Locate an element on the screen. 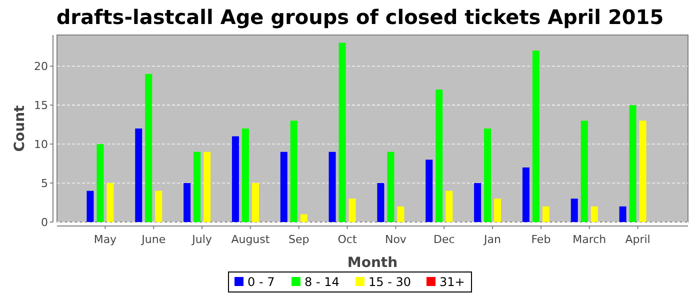  x-tick-label: Nov is located at coordinates (395, 239).